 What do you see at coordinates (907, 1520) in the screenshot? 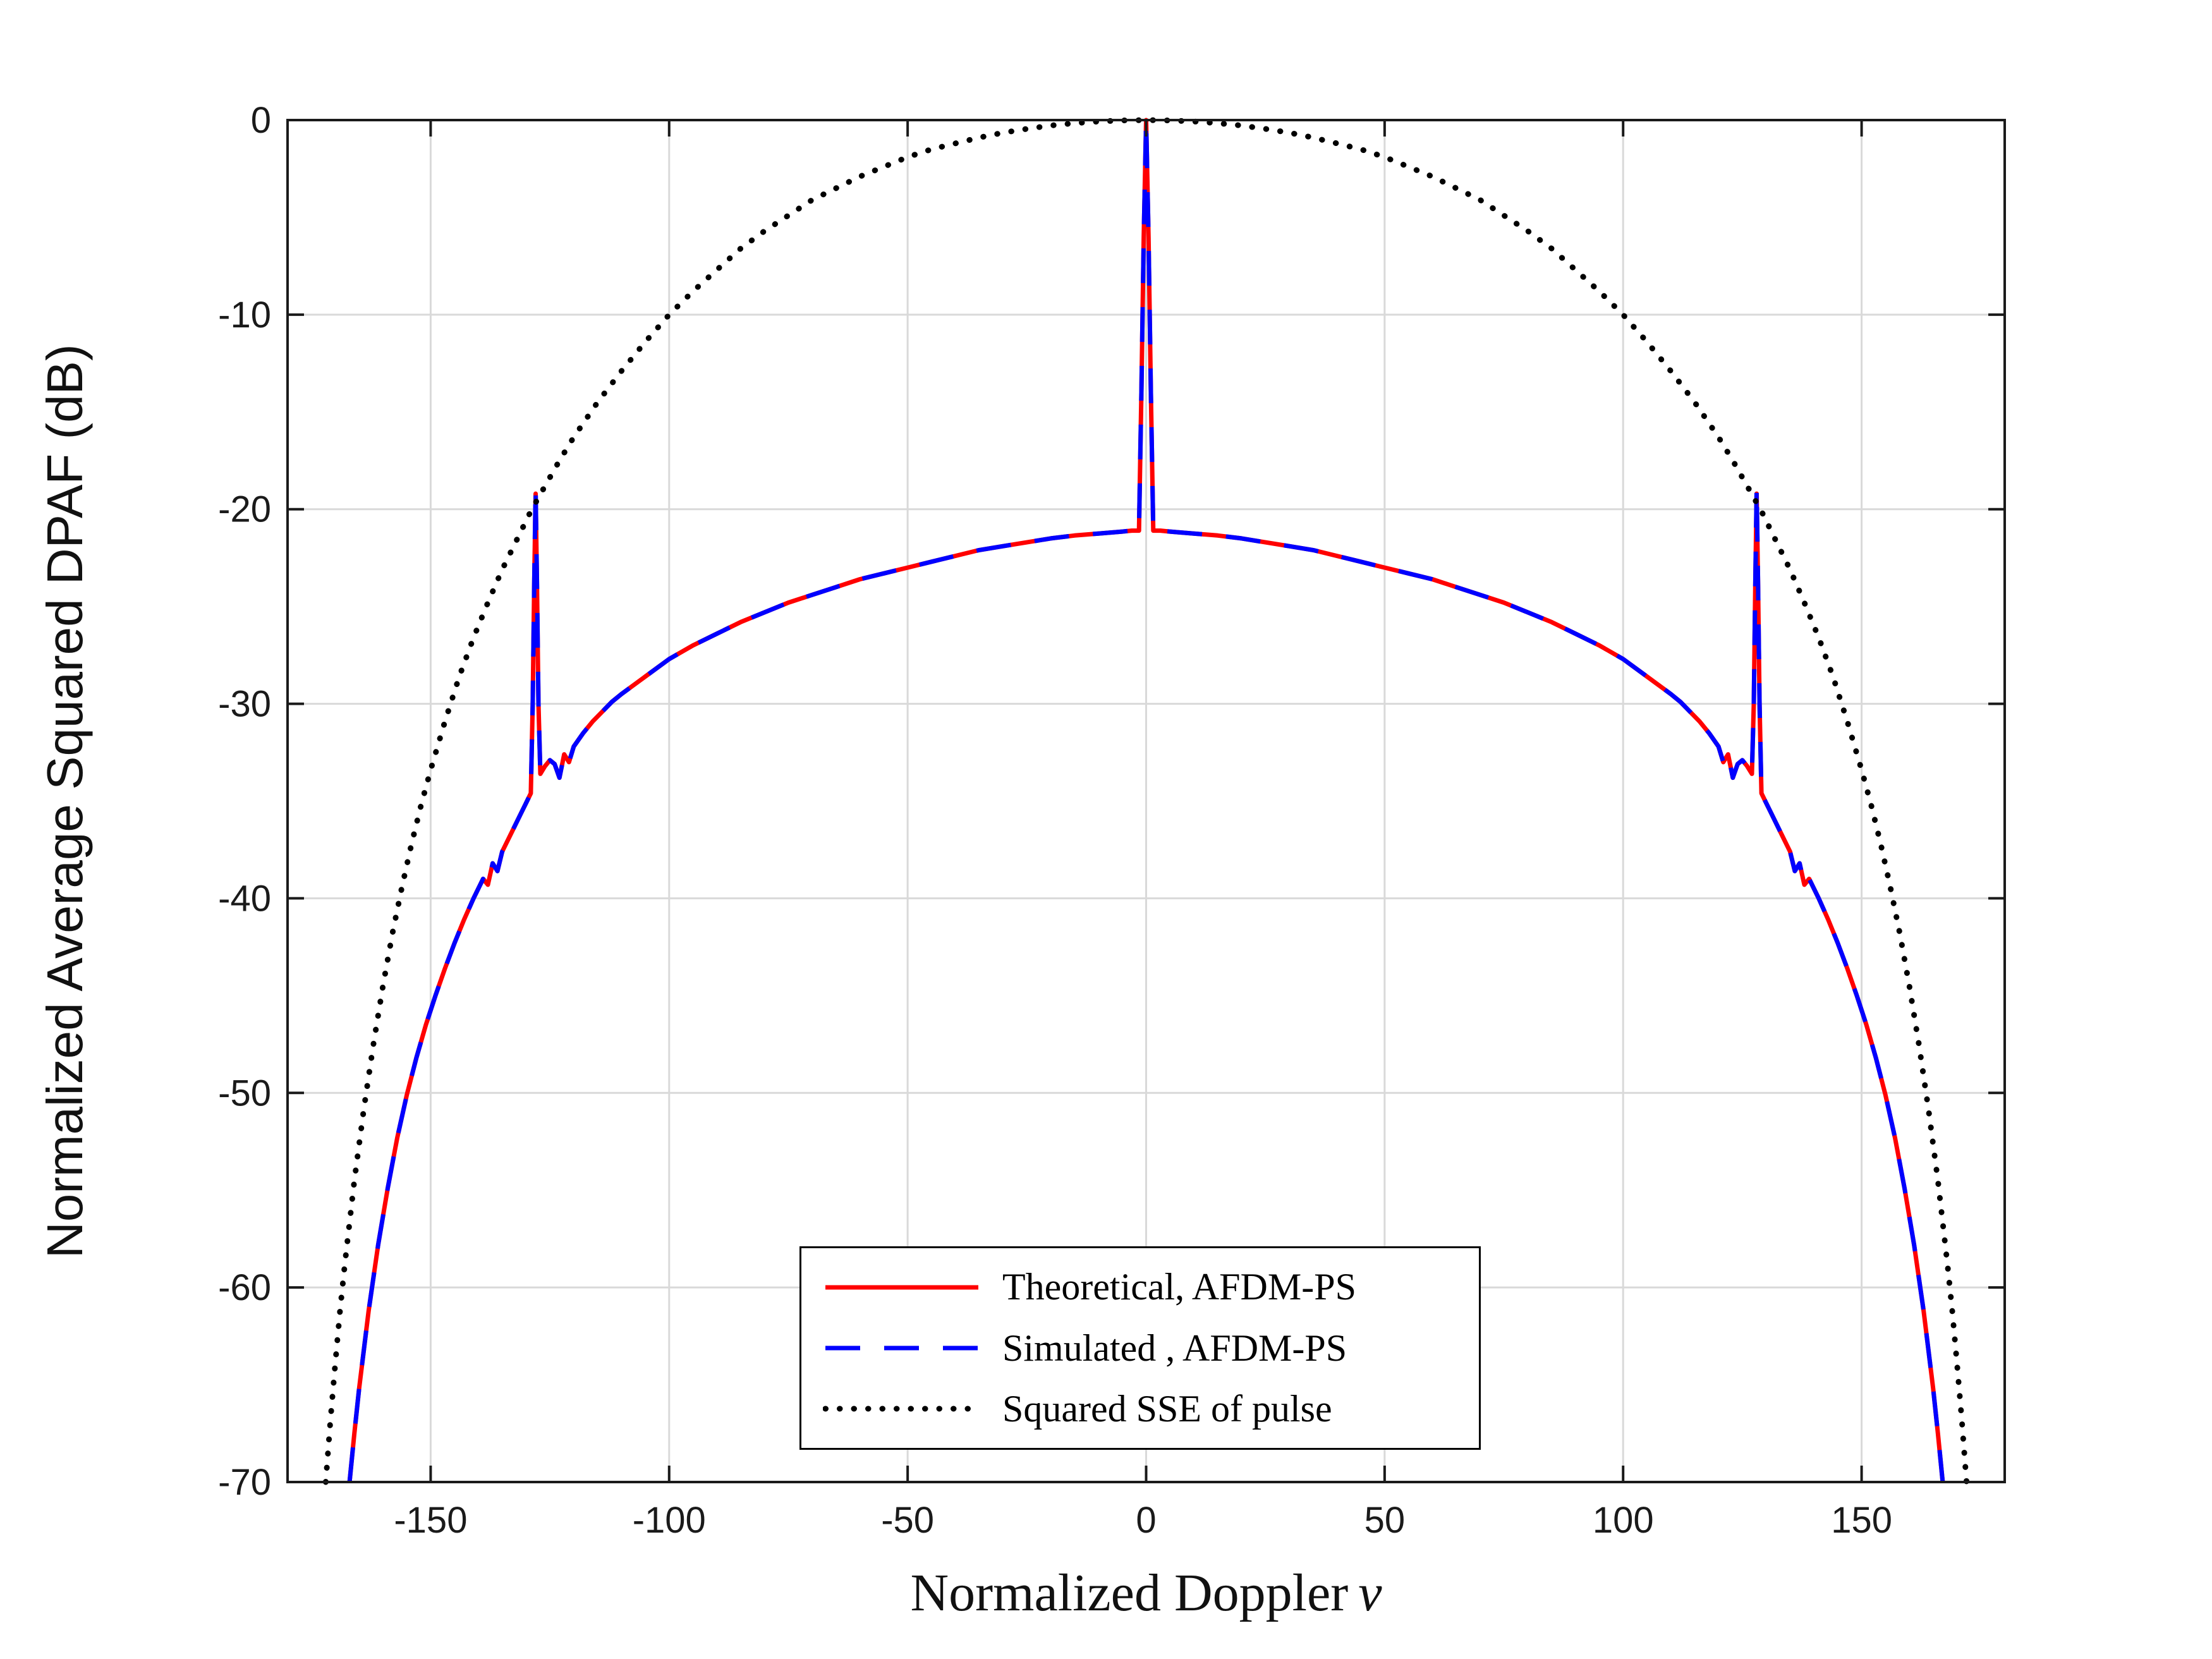
I see `x-tick-label: -50` at bounding box center [907, 1520].